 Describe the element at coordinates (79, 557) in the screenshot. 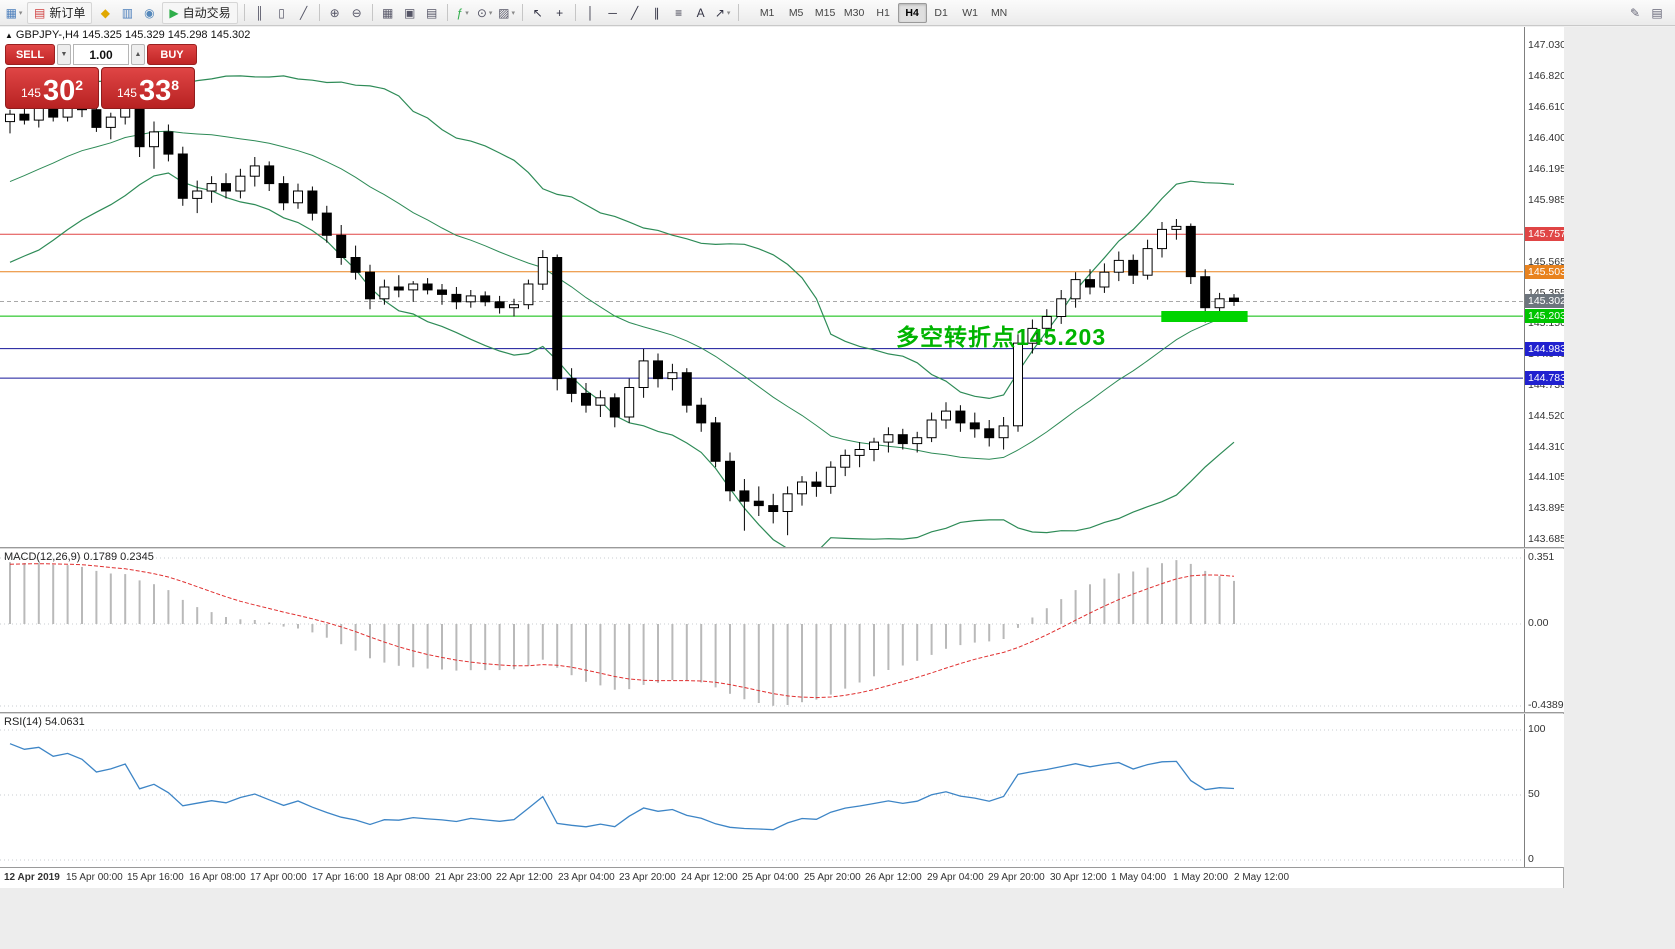

I see `macd-label: MACD(12,26,9) 0.1789 0.2345` at that location.